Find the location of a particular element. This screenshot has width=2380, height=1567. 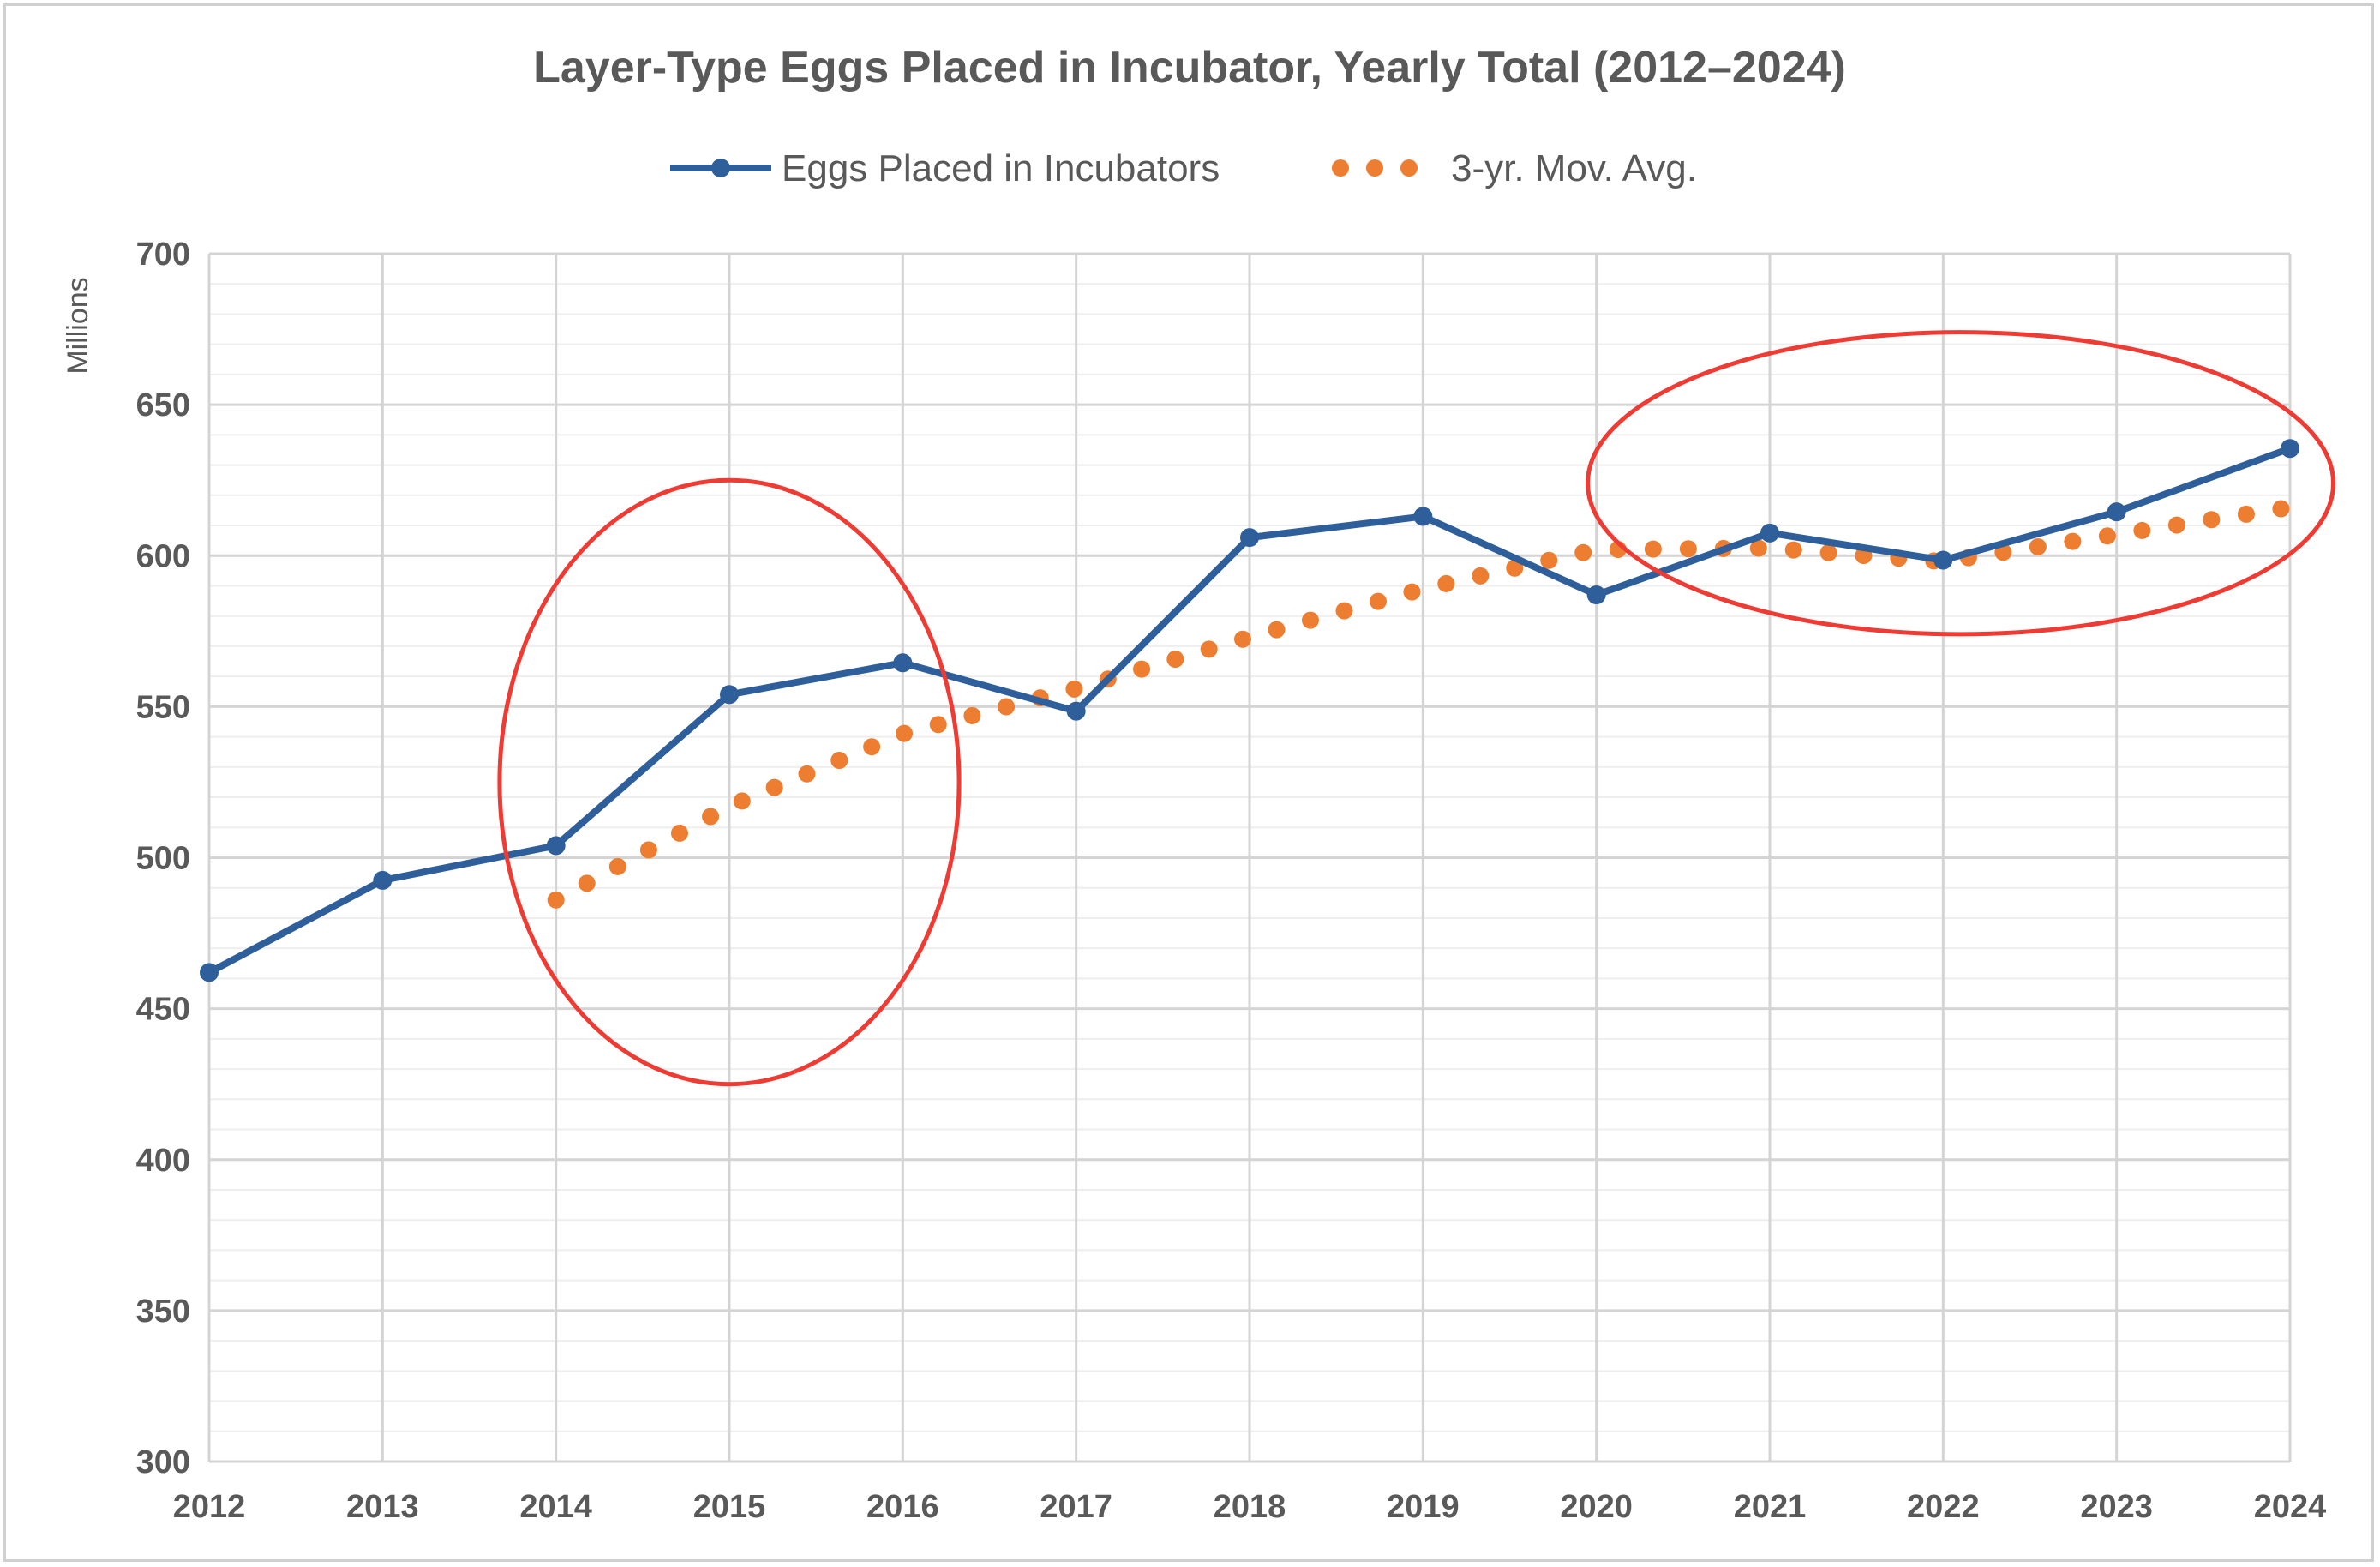

x-tick-label: 2023 is located at coordinates (2117, 1507).